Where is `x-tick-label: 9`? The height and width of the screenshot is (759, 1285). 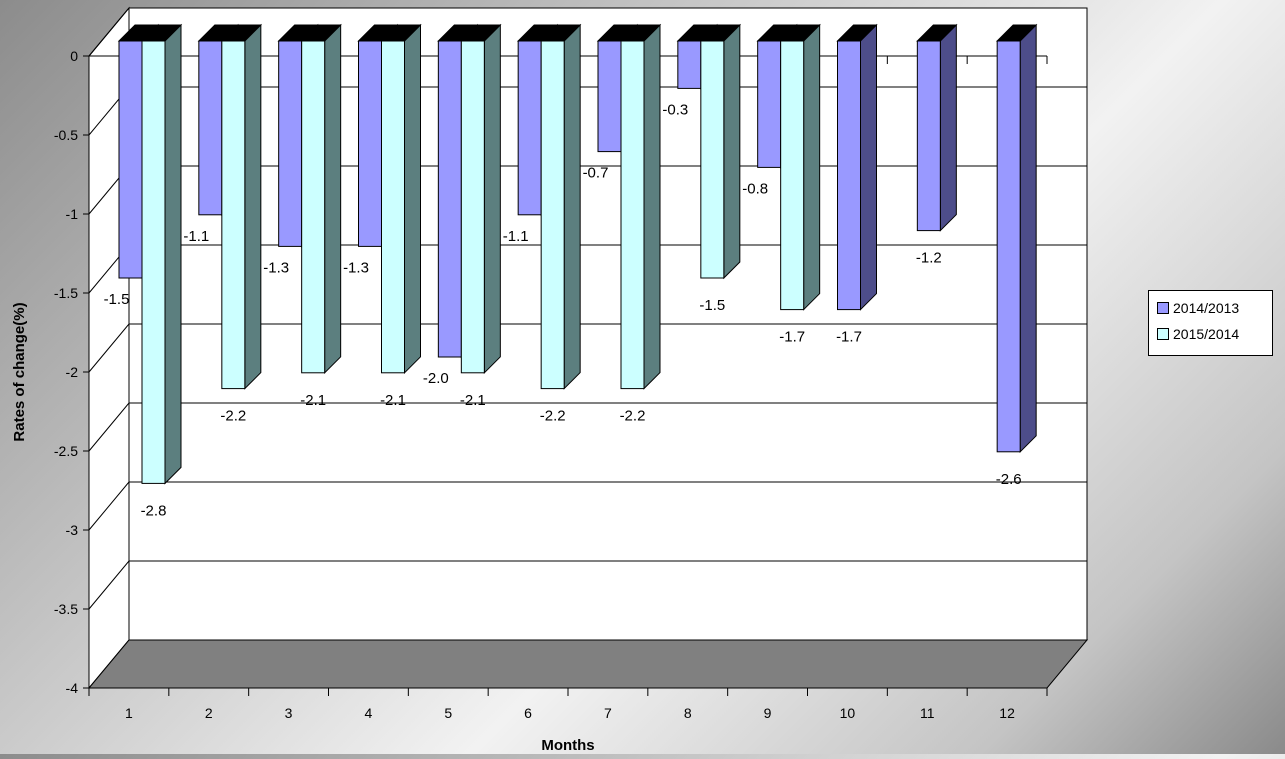 x-tick-label: 9 is located at coordinates (768, 713).